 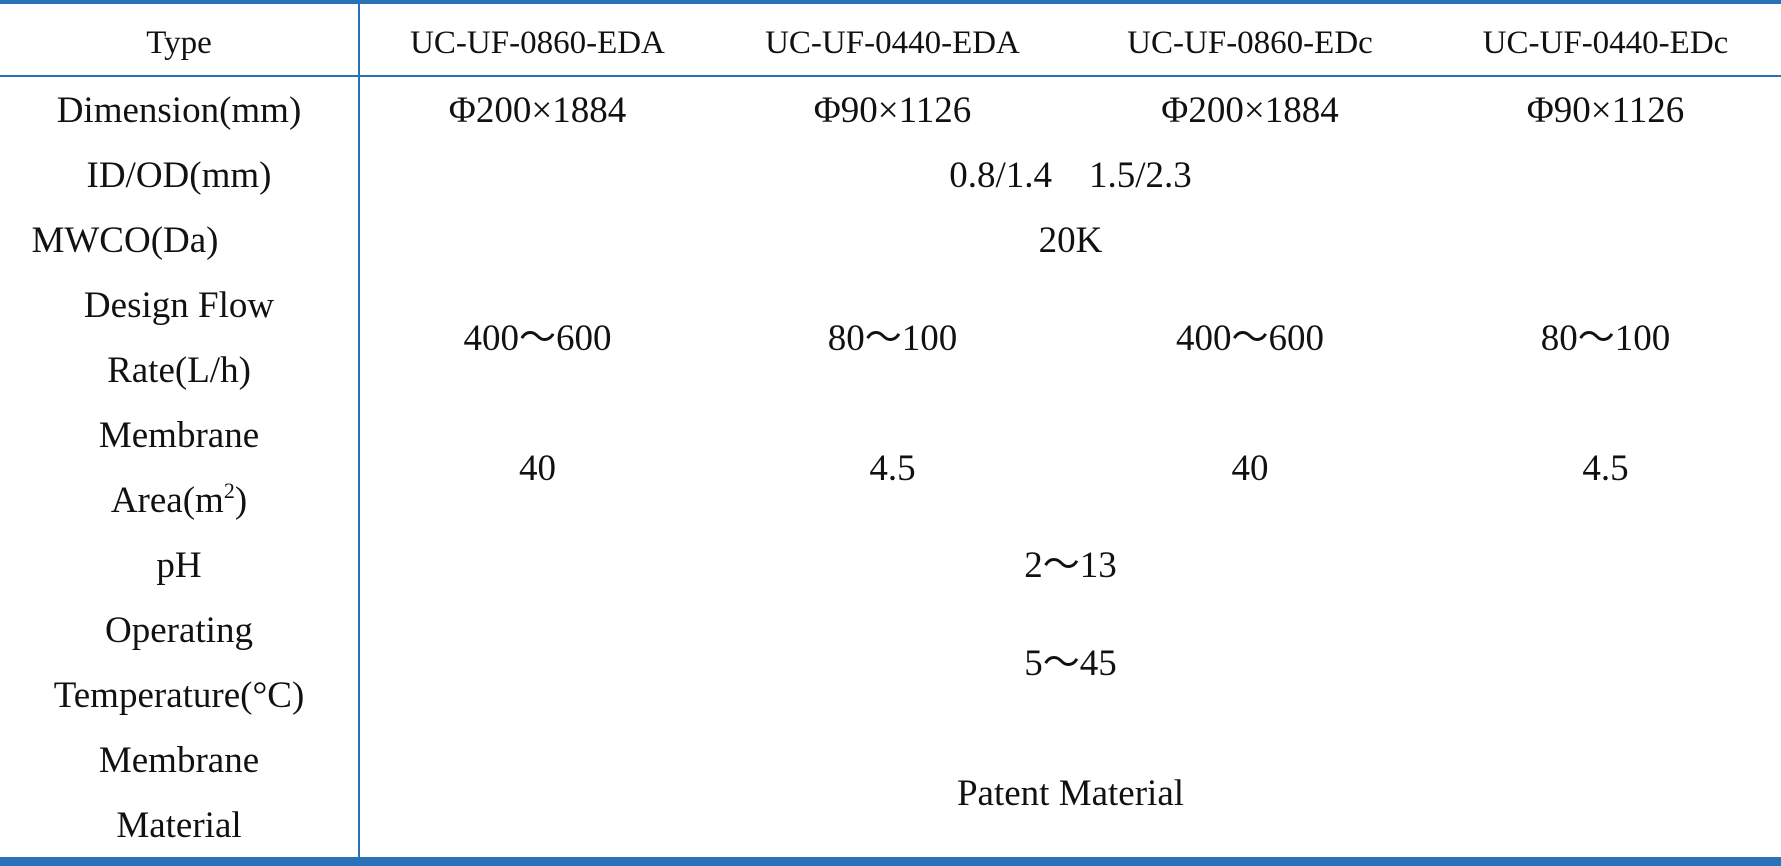 I want to click on dimension-value-4: Φ90×1126, so click(x=1605, y=110).